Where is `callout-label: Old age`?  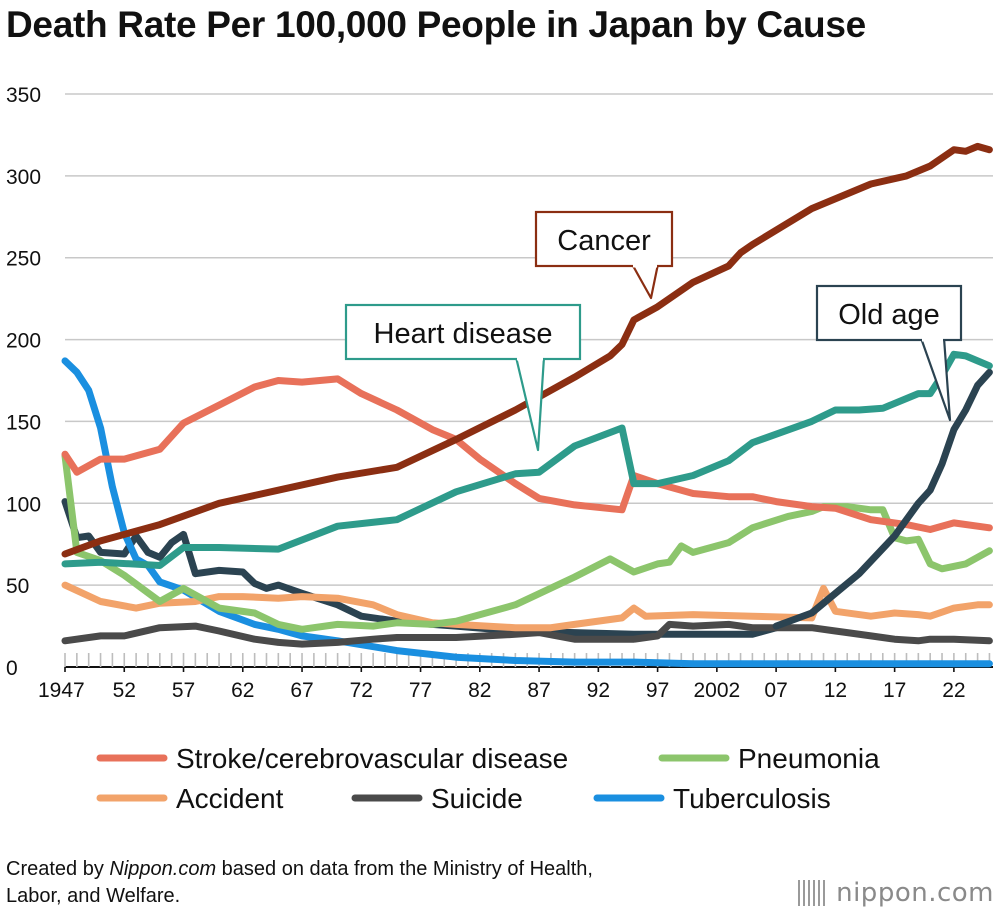 callout-label: Old age is located at coordinates (889, 315).